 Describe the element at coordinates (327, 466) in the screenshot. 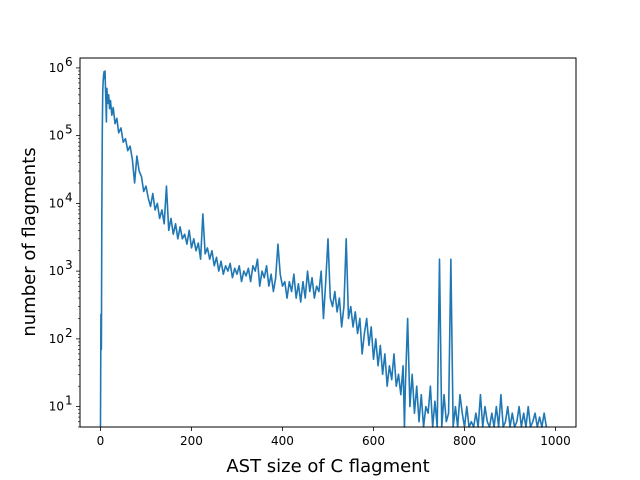

I see `x-axis-label: AST size of C flagment` at that location.